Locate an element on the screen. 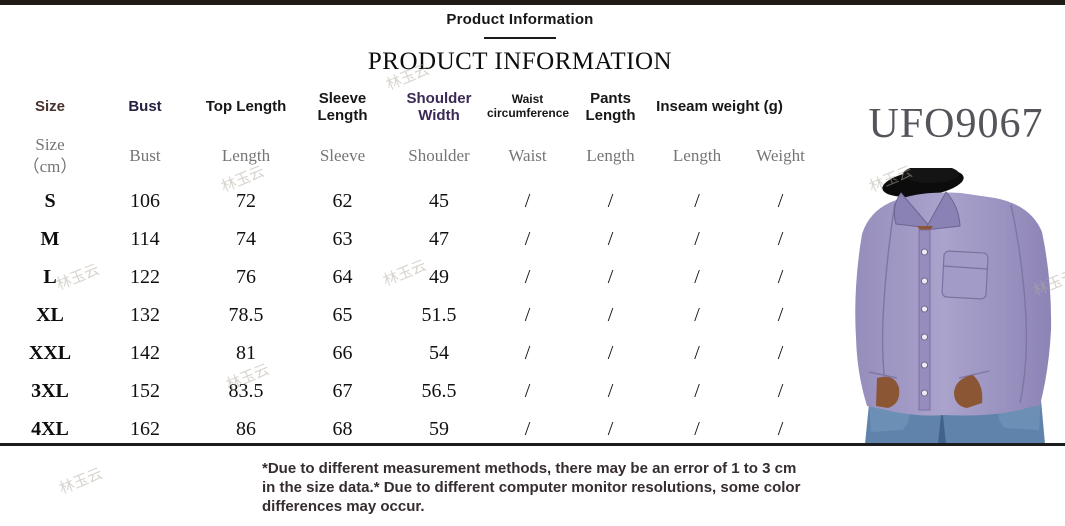 This screenshot has width=1065, height=526. table-cell: 64 is located at coordinates (342, 276).